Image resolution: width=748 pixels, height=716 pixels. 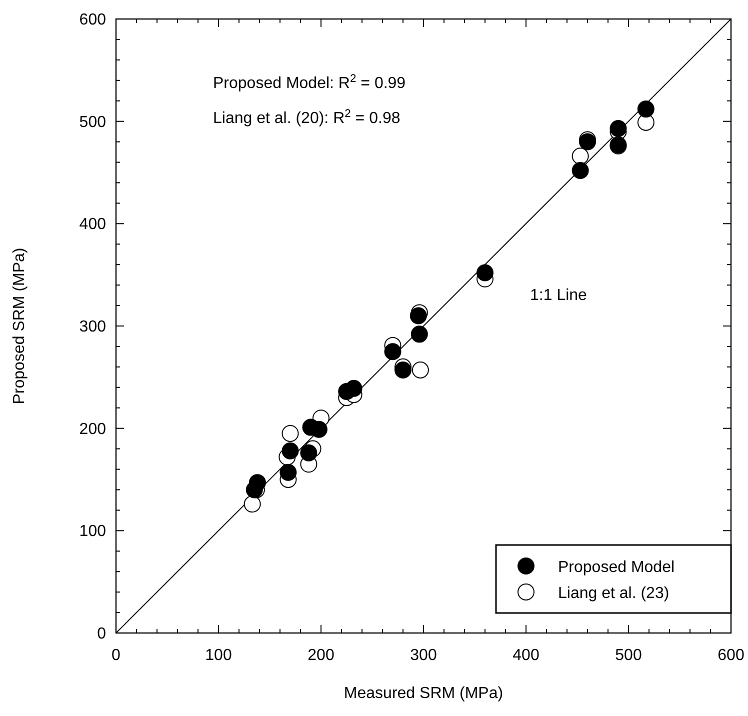 What do you see at coordinates (101, 634) in the screenshot?
I see `y-tick-label: 0` at bounding box center [101, 634].